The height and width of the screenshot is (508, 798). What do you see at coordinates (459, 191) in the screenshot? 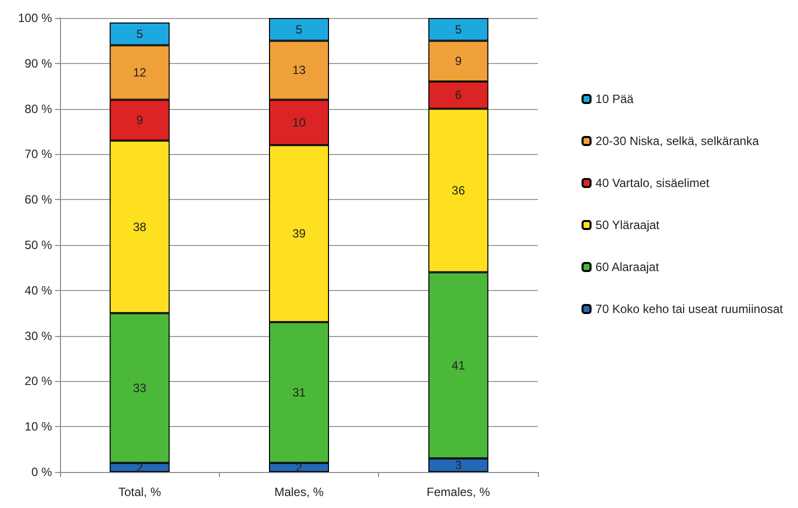
I see `data-label: 36` at bounding box center [459, 191].